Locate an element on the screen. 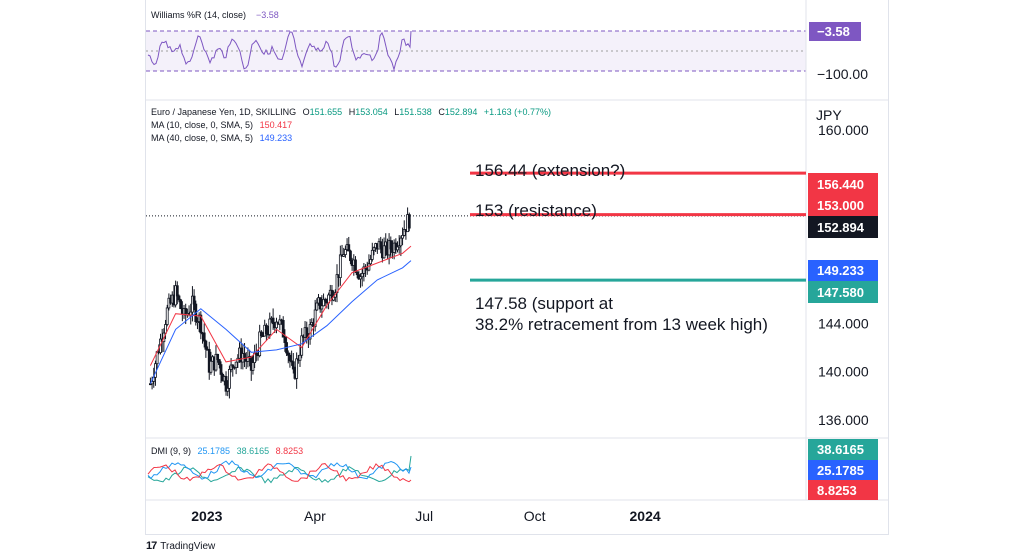  legend-symbol: Euro / Japanese Yen, 1D, SKILLING is located at coordinates (223, 112).